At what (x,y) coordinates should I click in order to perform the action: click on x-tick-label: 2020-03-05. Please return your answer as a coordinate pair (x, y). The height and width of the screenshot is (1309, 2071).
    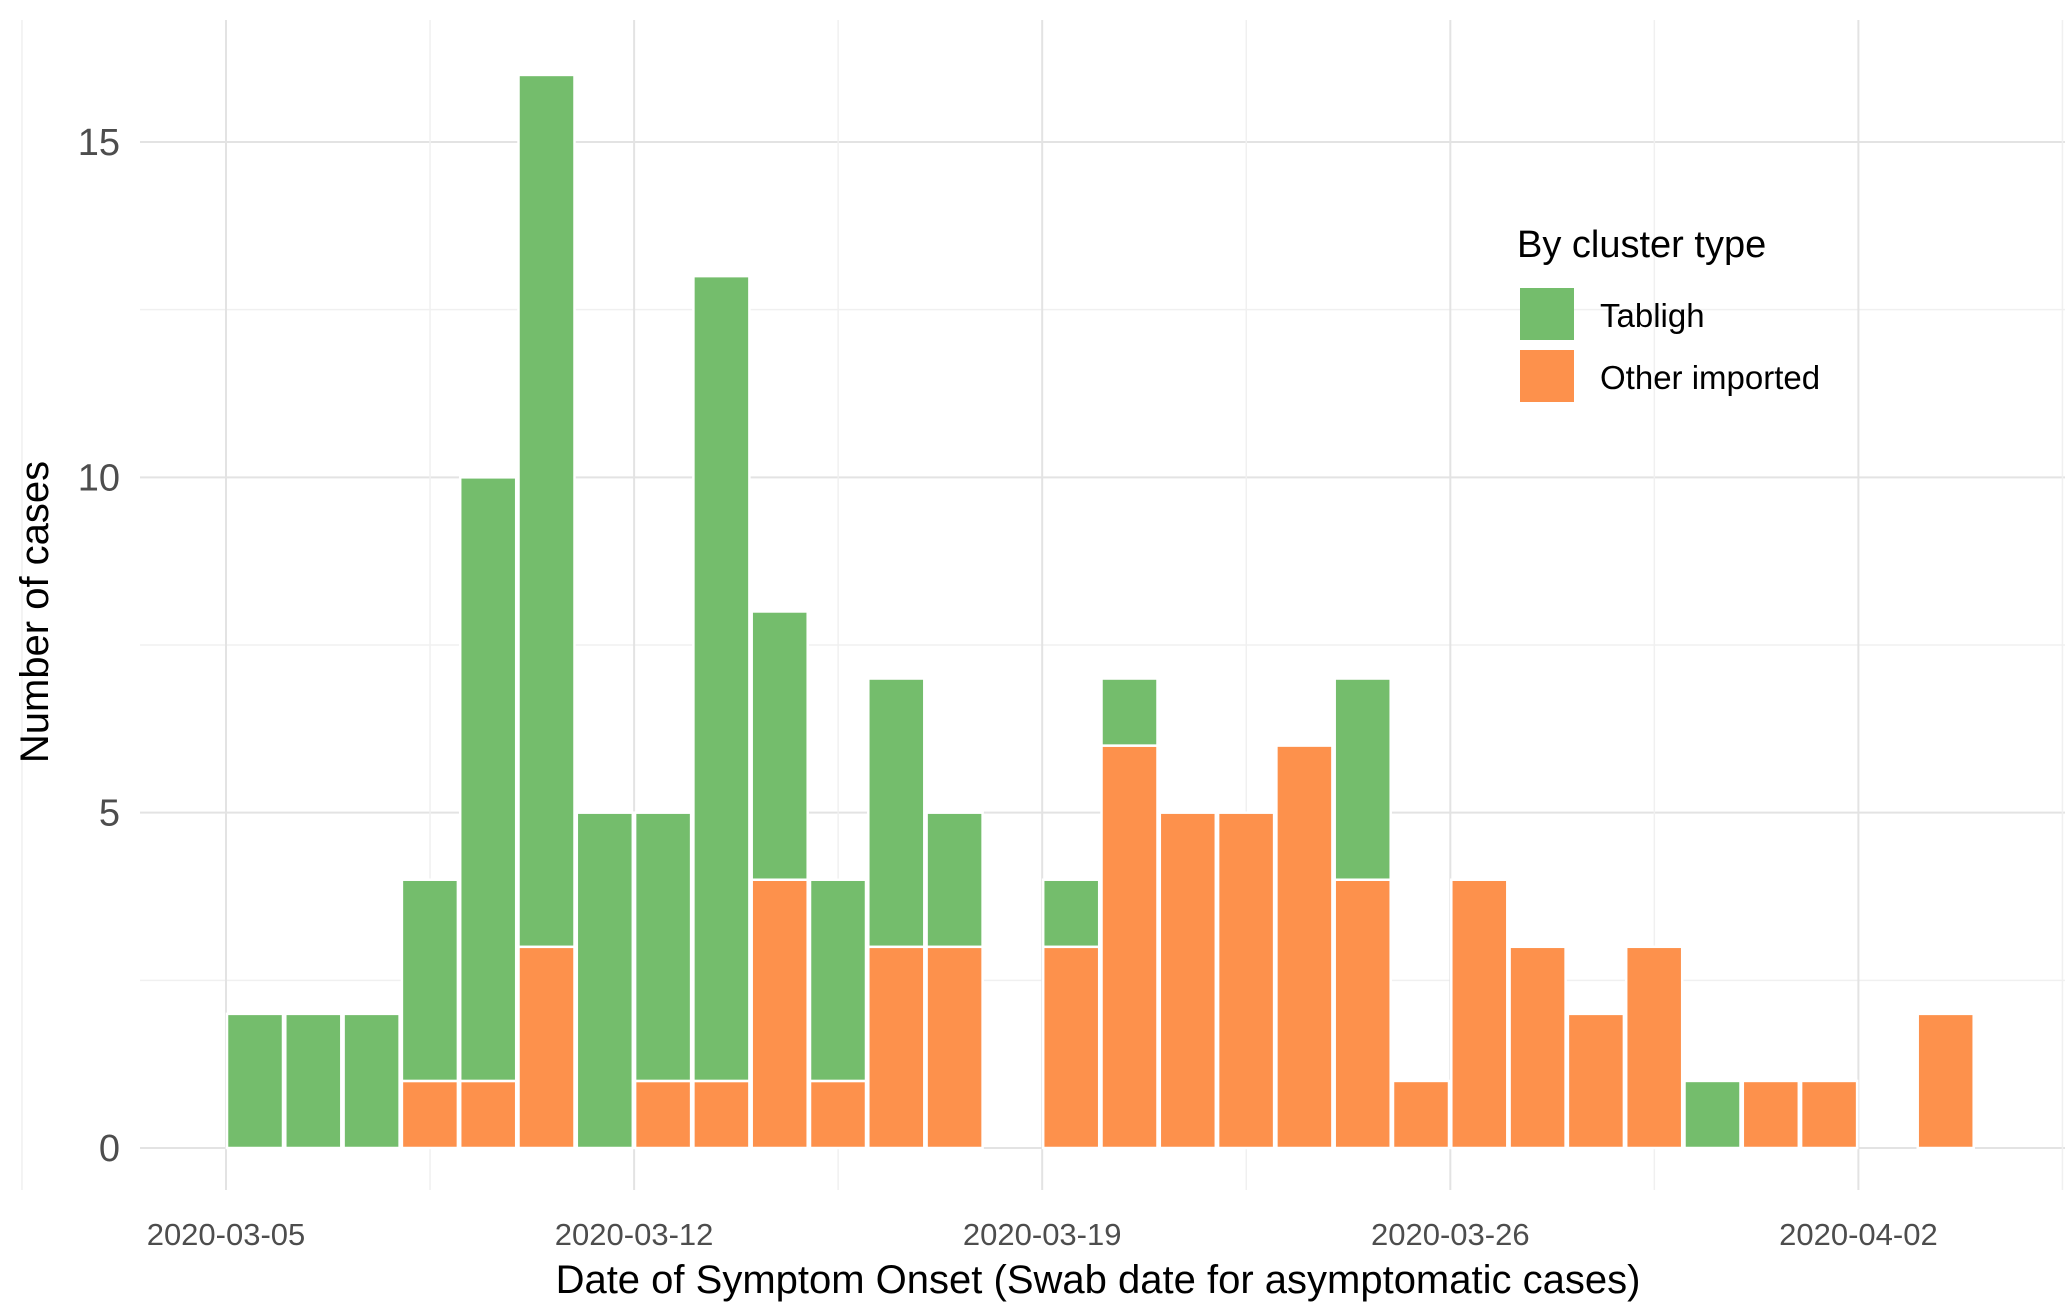
    Looking at the image, I should click on (226, 1234).